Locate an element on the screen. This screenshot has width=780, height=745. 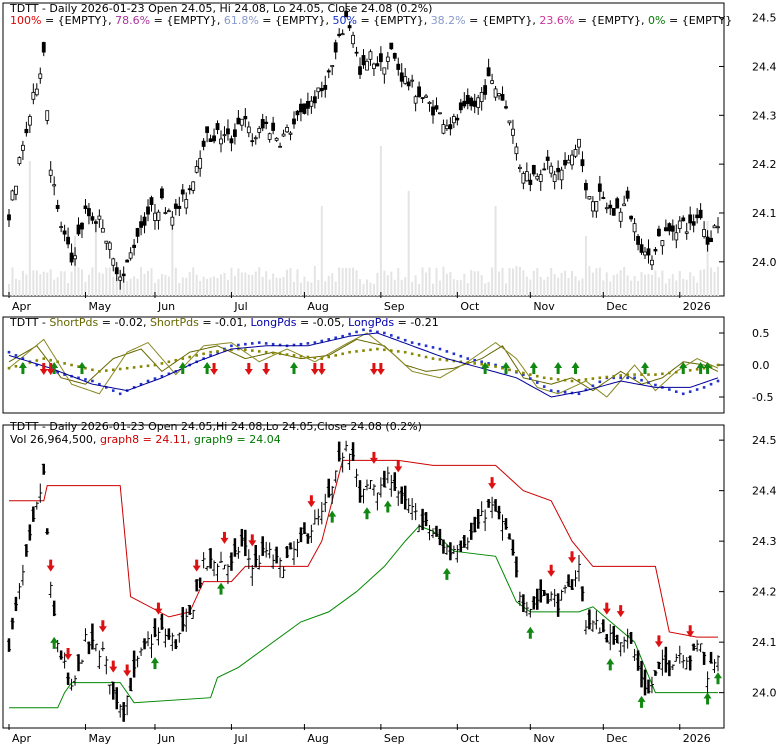
x-axis-1: Apr May Jun Jul Aug Sep Oct Nov Dec 2026 is located at coordinates (359, 302).